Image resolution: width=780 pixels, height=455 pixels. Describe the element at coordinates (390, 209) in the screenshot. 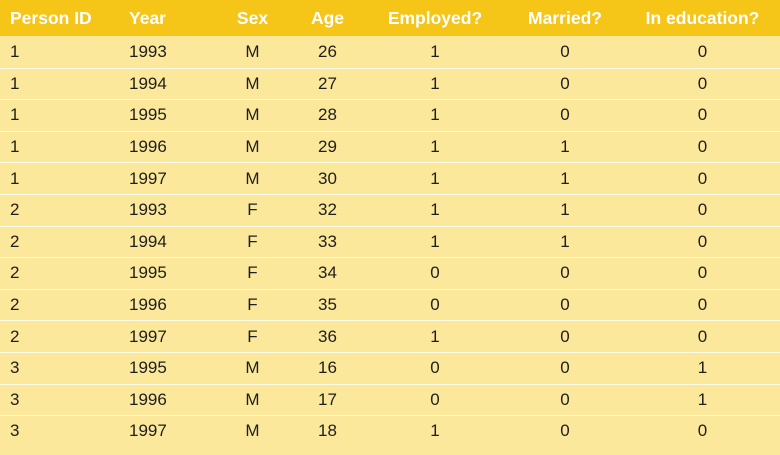

I see `table-row: 2 1993 F 32 1 1 0` at that location.